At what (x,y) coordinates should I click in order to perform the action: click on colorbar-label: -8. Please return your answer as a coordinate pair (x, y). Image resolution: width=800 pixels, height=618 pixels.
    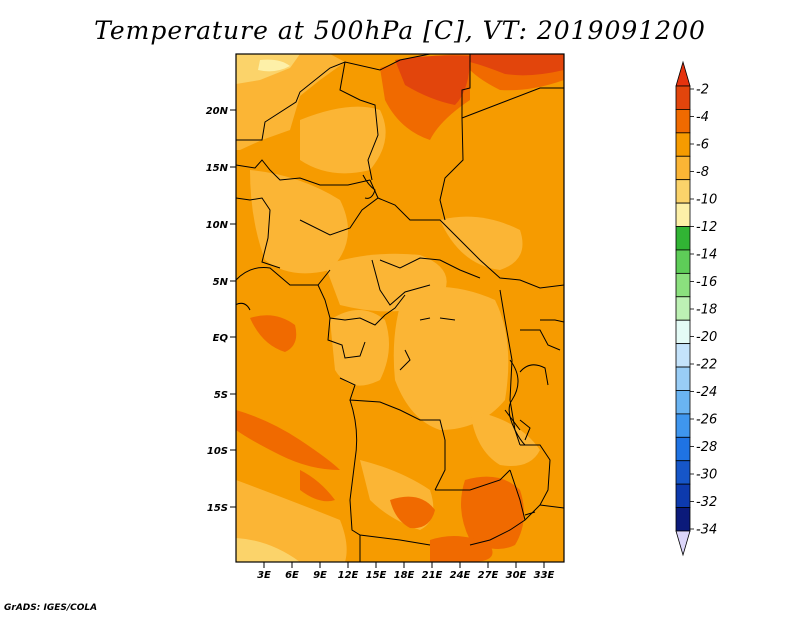
    Looking at the image, I should click on (702, 172).